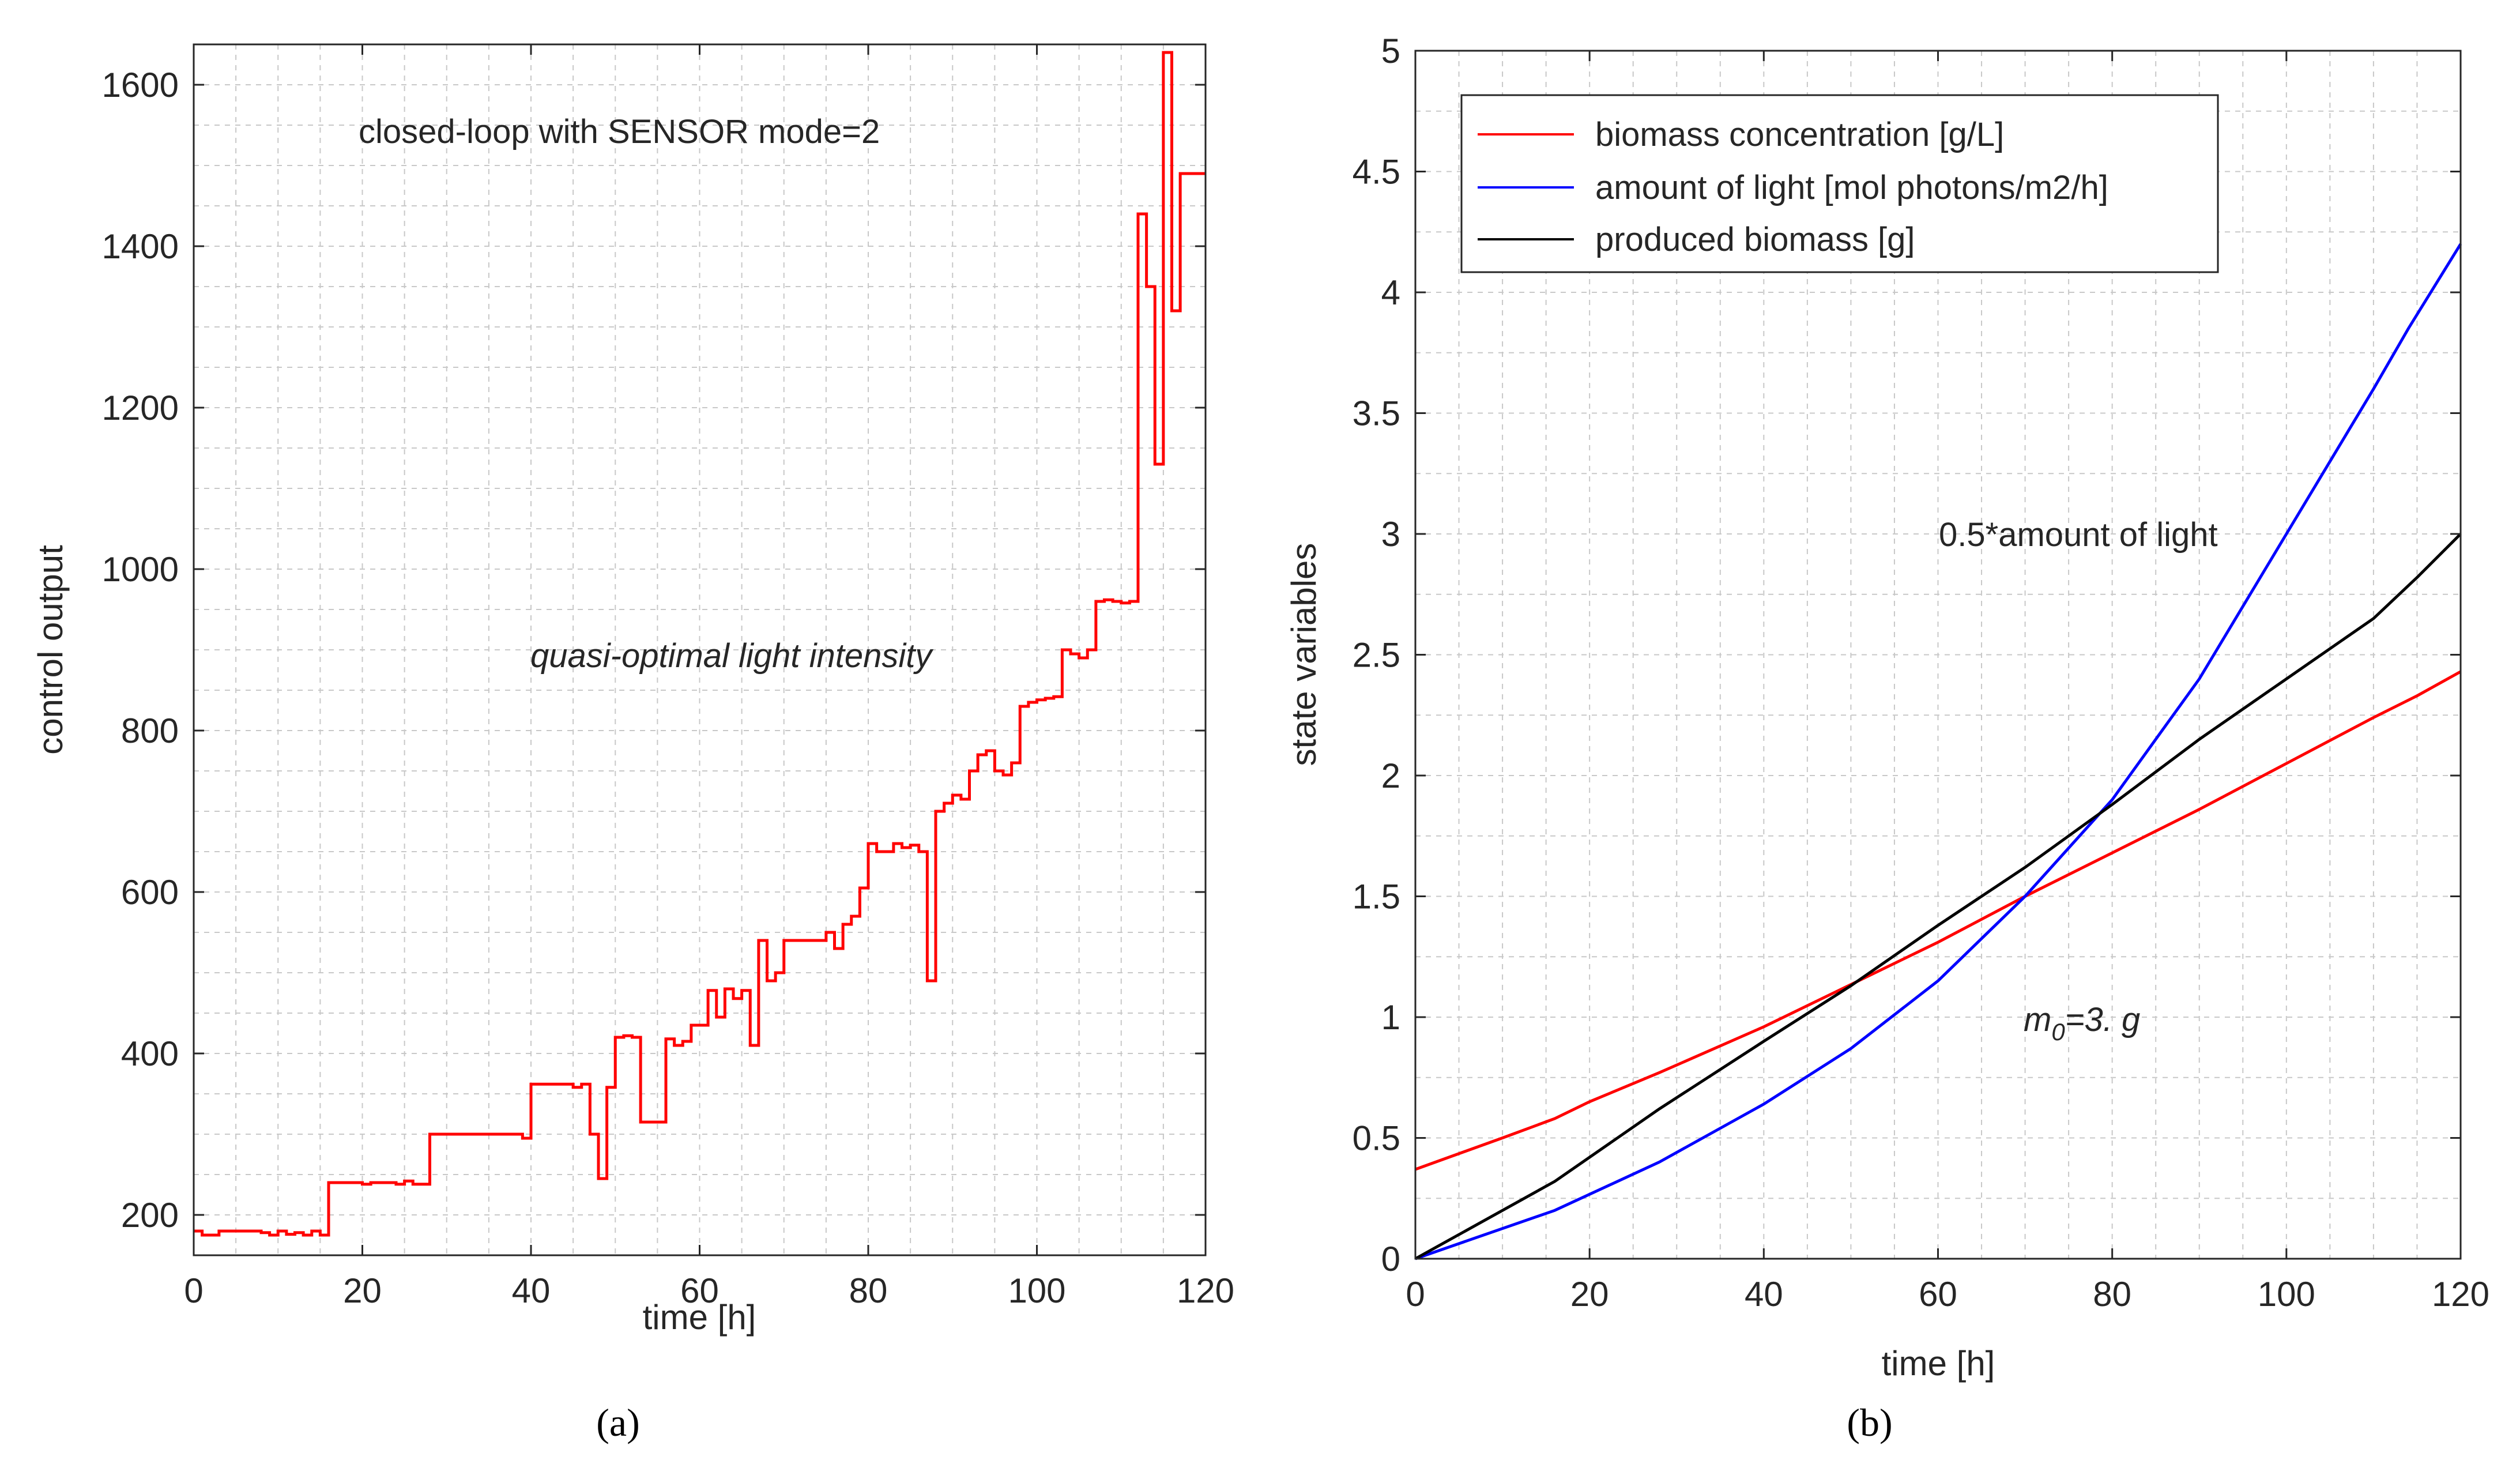 Image resolution: width=2520 pixels, height=1464 pixels. I want to click on annotation-initial-mass: m0=3. g, so click(2082, 1023).